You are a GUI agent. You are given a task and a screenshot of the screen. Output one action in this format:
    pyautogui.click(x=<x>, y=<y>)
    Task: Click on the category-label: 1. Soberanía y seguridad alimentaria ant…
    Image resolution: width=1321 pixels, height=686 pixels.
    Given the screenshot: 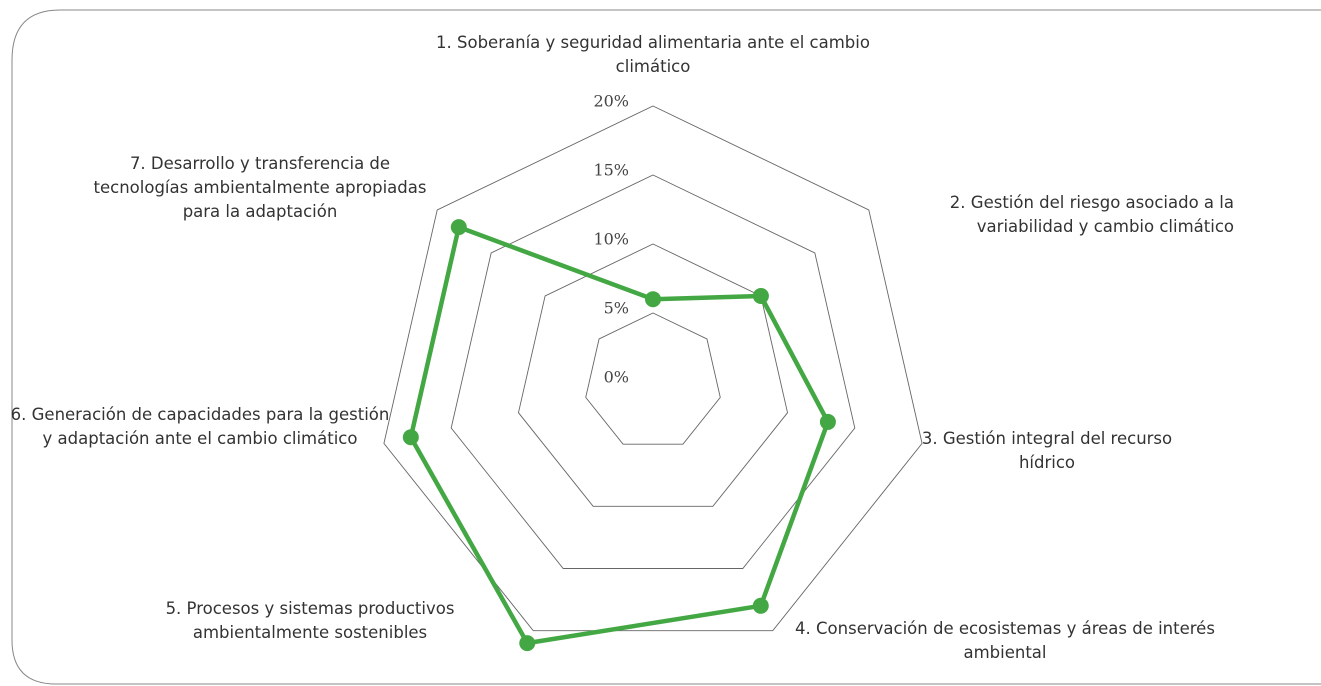 What is the action you would take?
    pyautogui.click(x=653, y=54)
    